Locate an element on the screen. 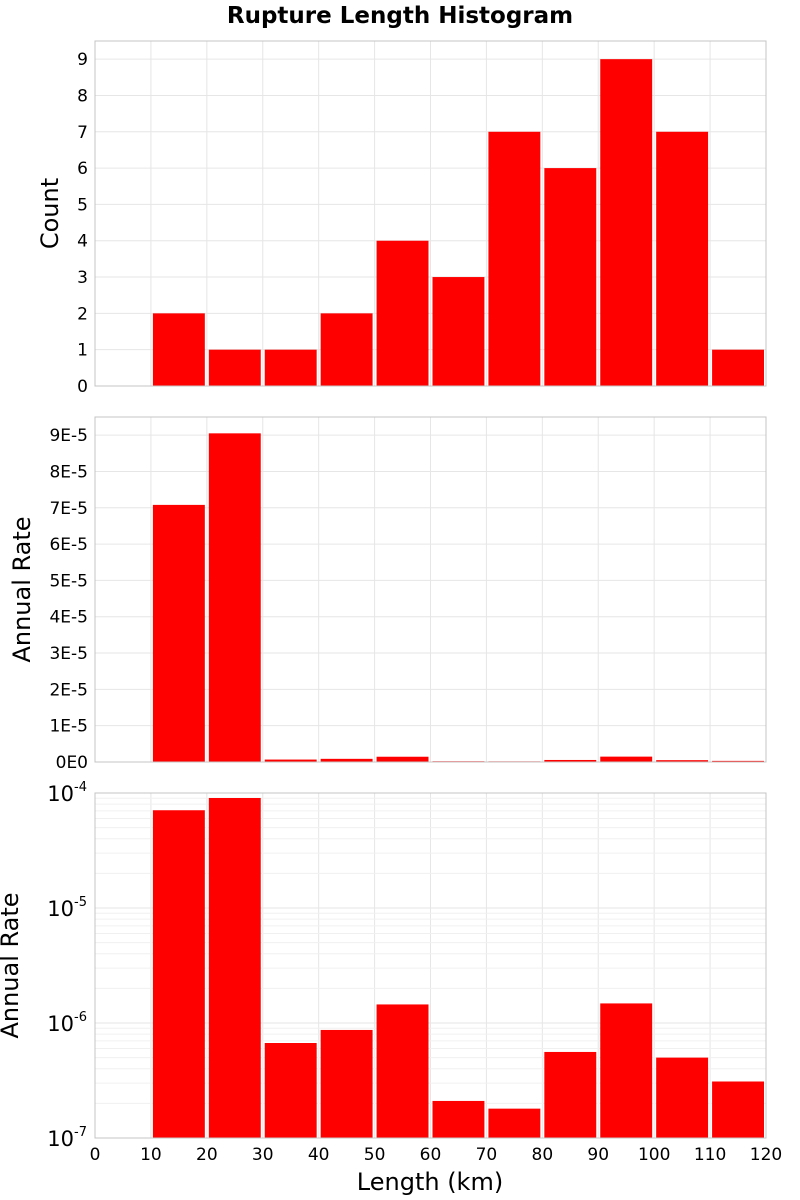 Image resolution: width=800 pixels, height=1200 pixels. y-tick-label: 10⁻⁷ is located at coordinates (67, 1138).